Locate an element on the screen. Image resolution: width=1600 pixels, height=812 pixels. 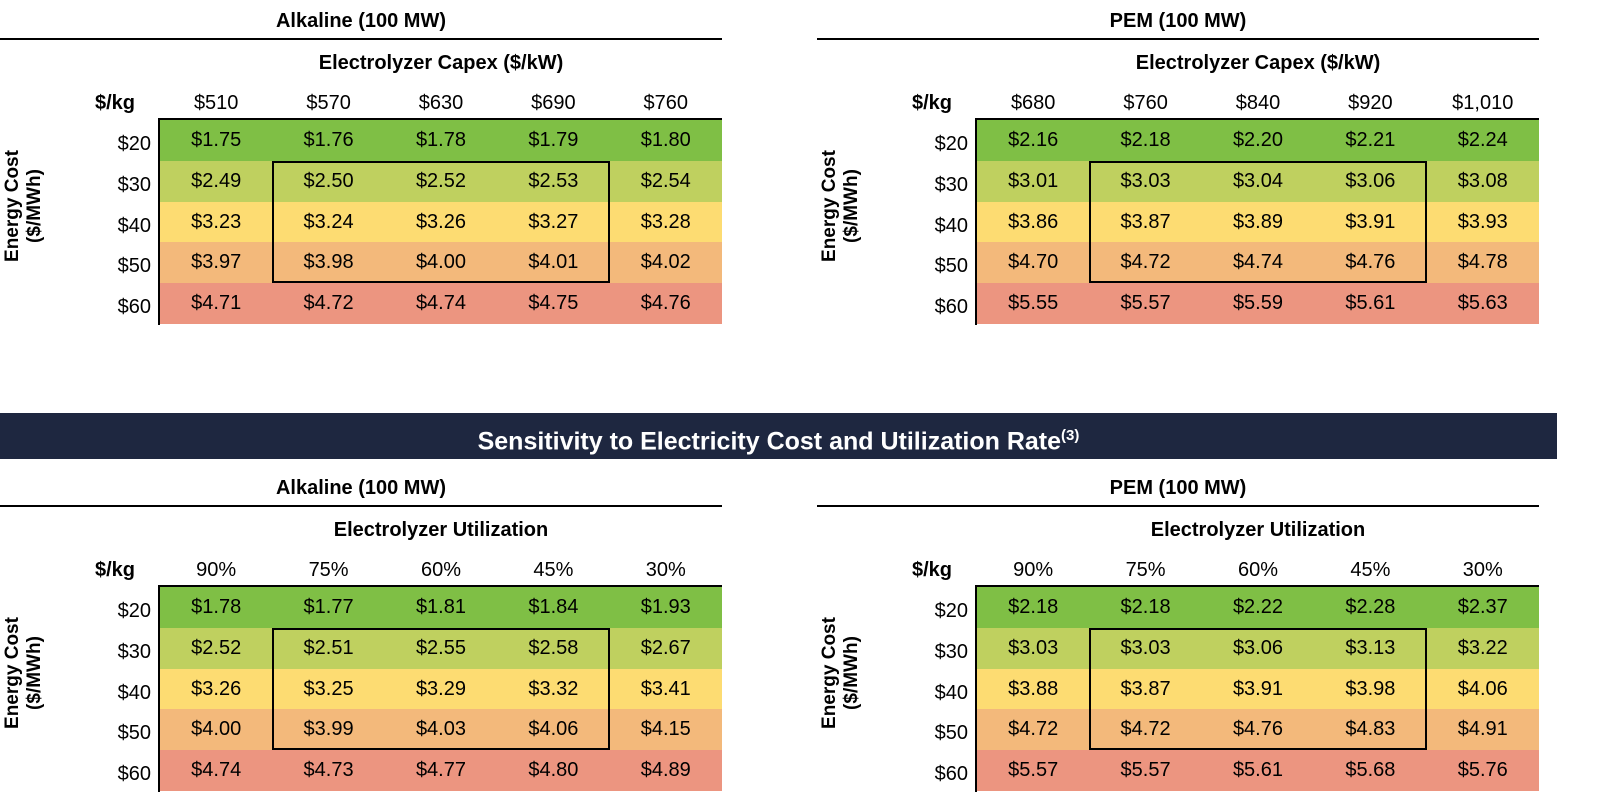
column-header: $1,010 is located at coordinates (1483, 103).